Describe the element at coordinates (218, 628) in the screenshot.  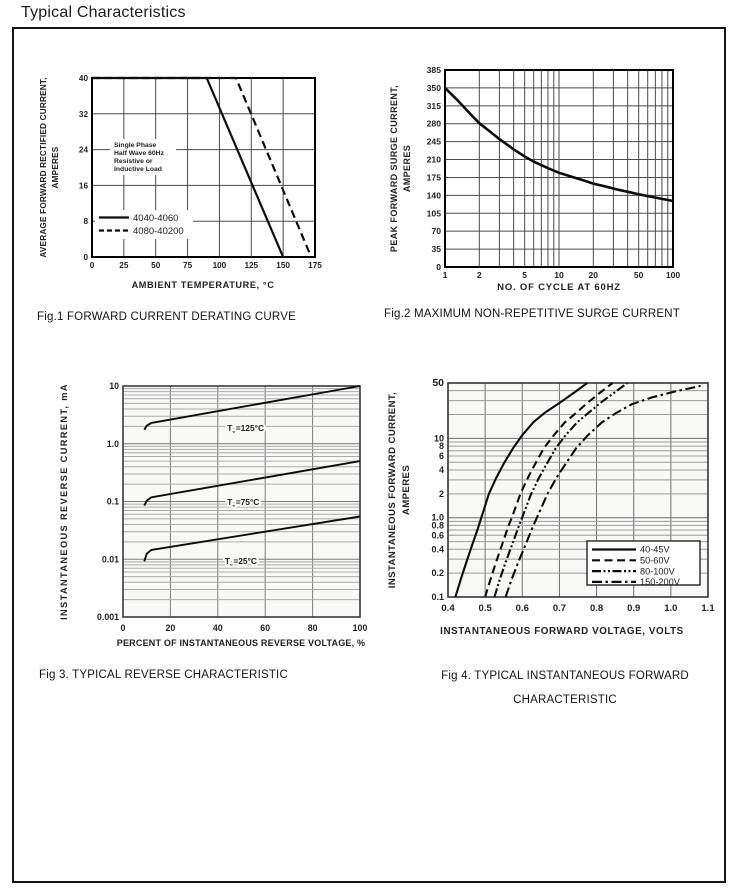
I see `x-tick-label: 40` at that location.